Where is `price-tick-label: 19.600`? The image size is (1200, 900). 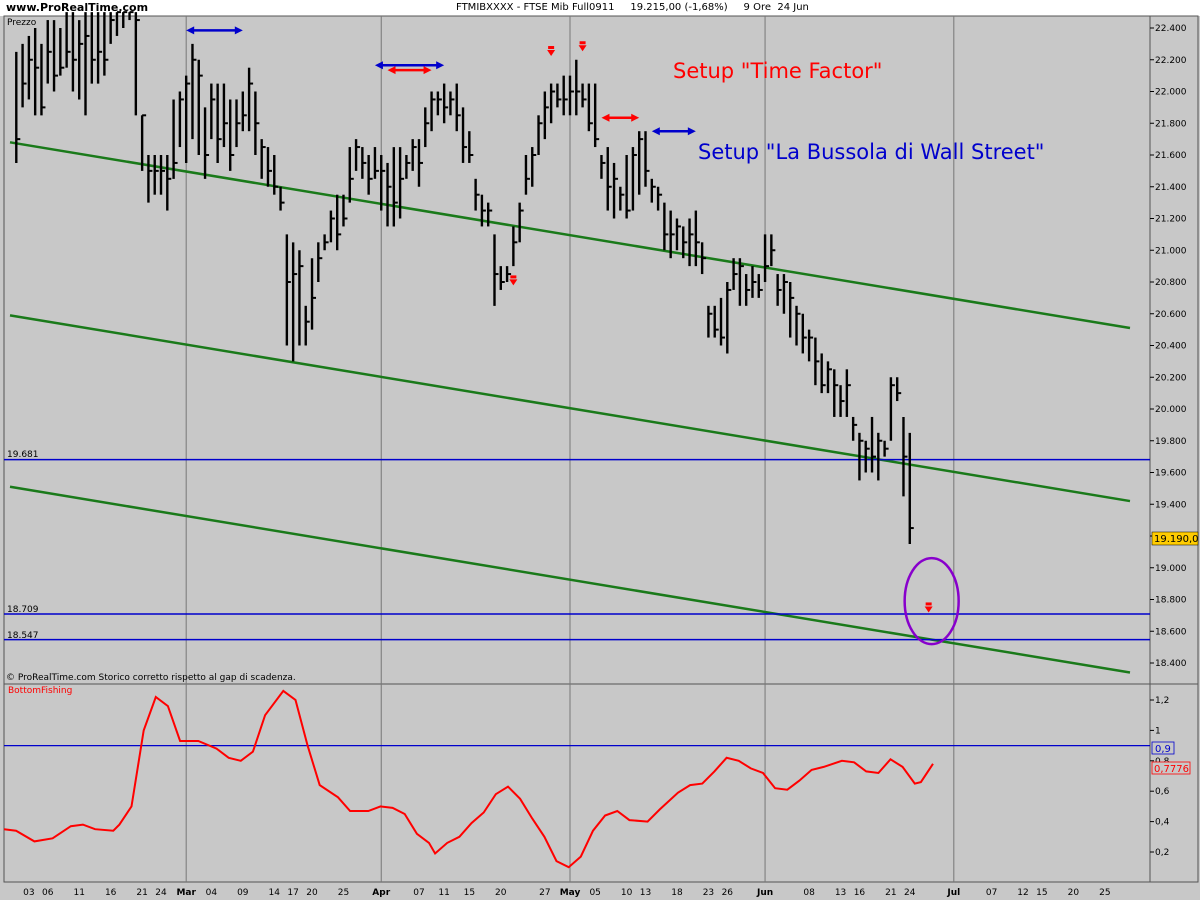 price-tick-label: 19.600 is located at coordinates (1171, 474).